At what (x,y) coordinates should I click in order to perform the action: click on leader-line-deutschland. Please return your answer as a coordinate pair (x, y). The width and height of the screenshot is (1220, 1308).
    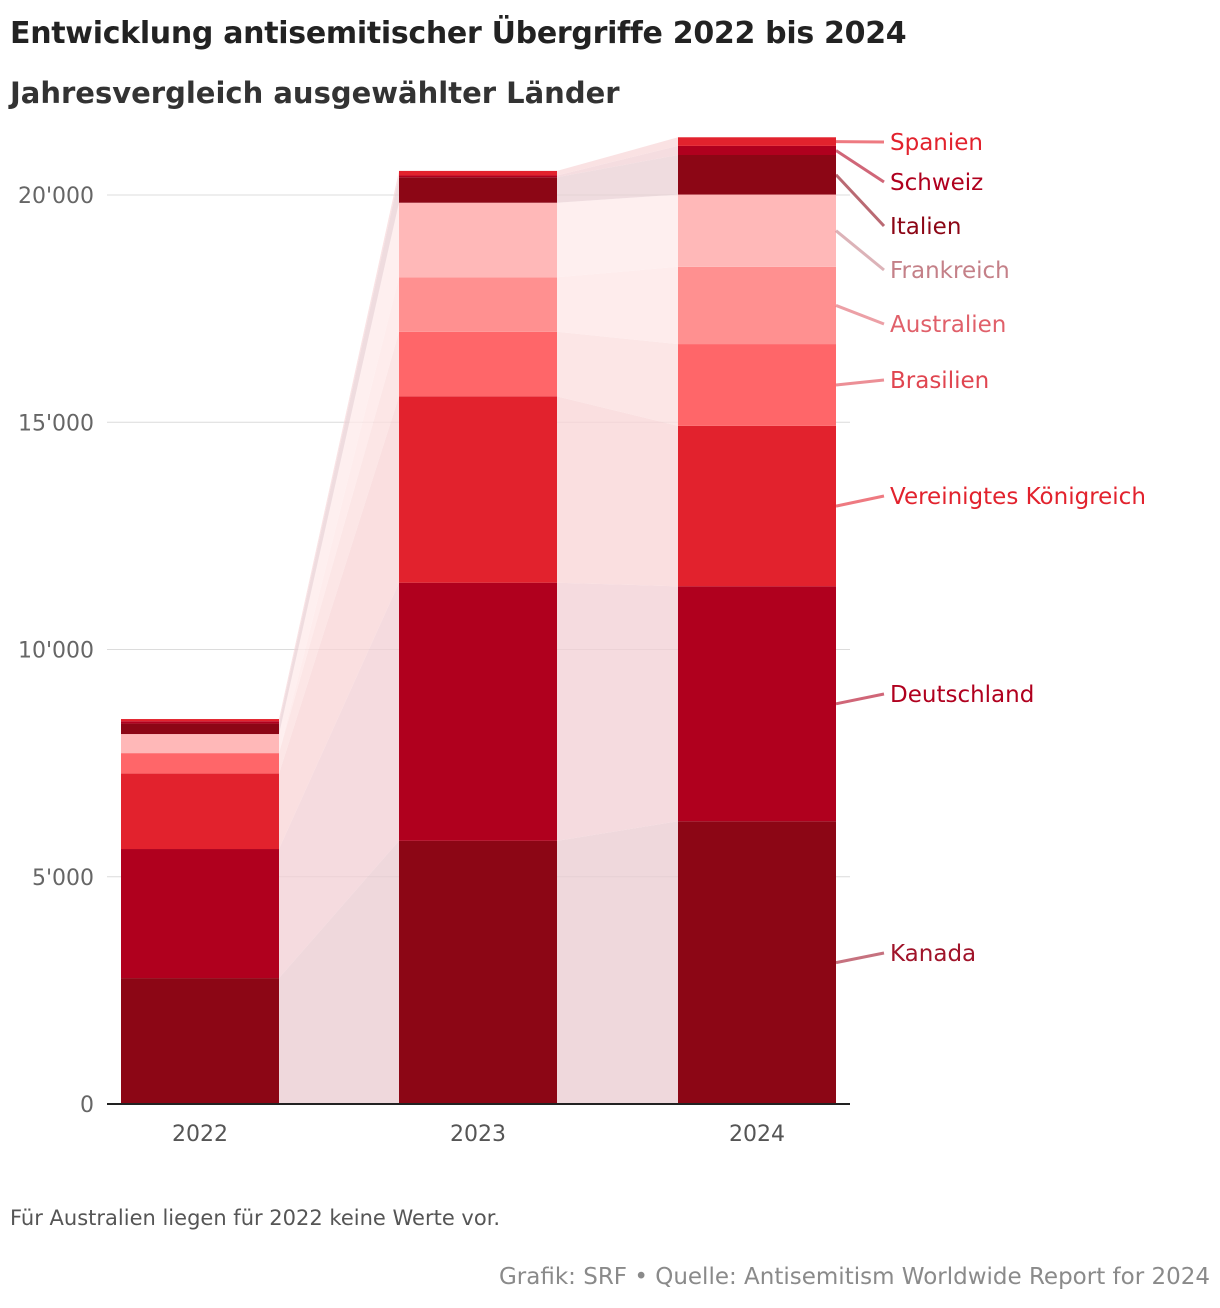
    Looking at the image, I should click on (860, 699).